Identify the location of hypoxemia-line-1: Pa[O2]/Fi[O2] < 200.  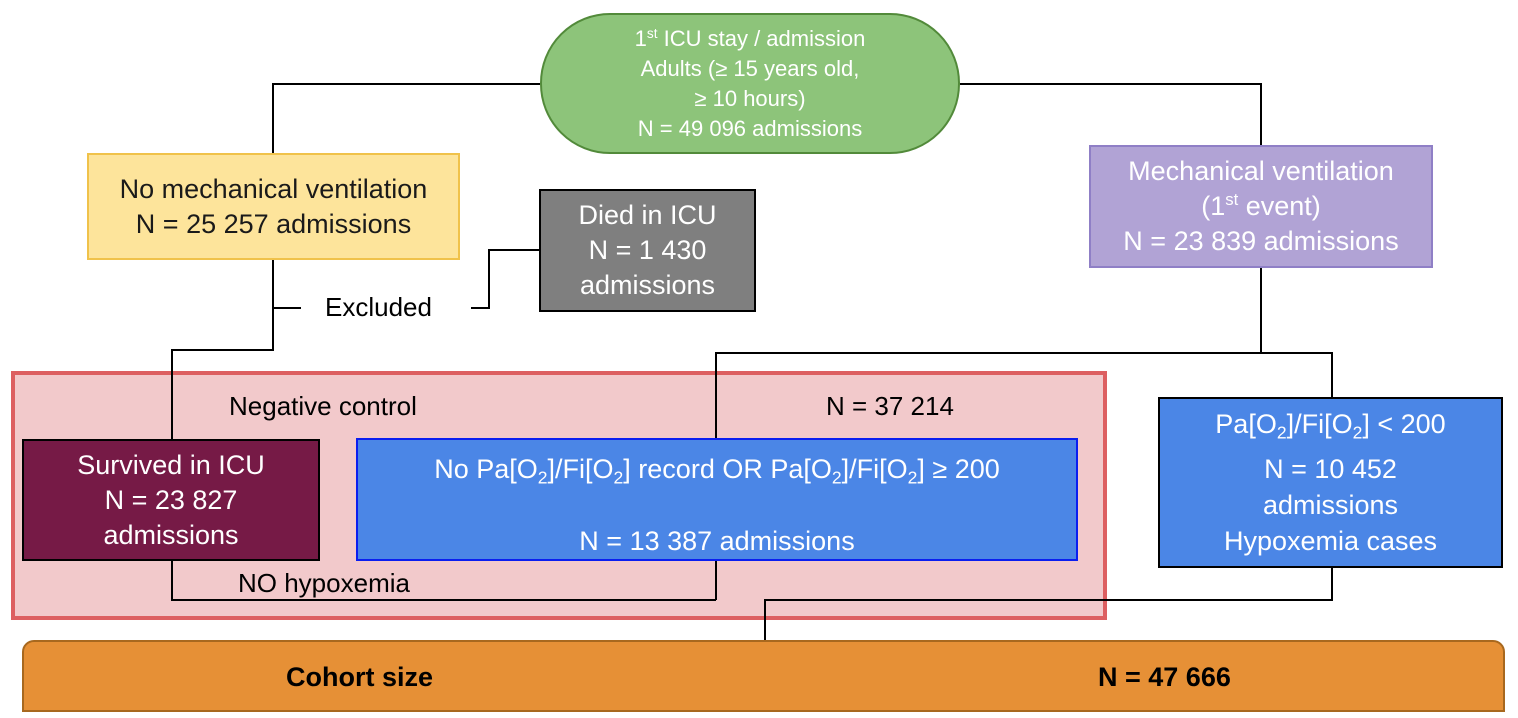
(1330, 426).